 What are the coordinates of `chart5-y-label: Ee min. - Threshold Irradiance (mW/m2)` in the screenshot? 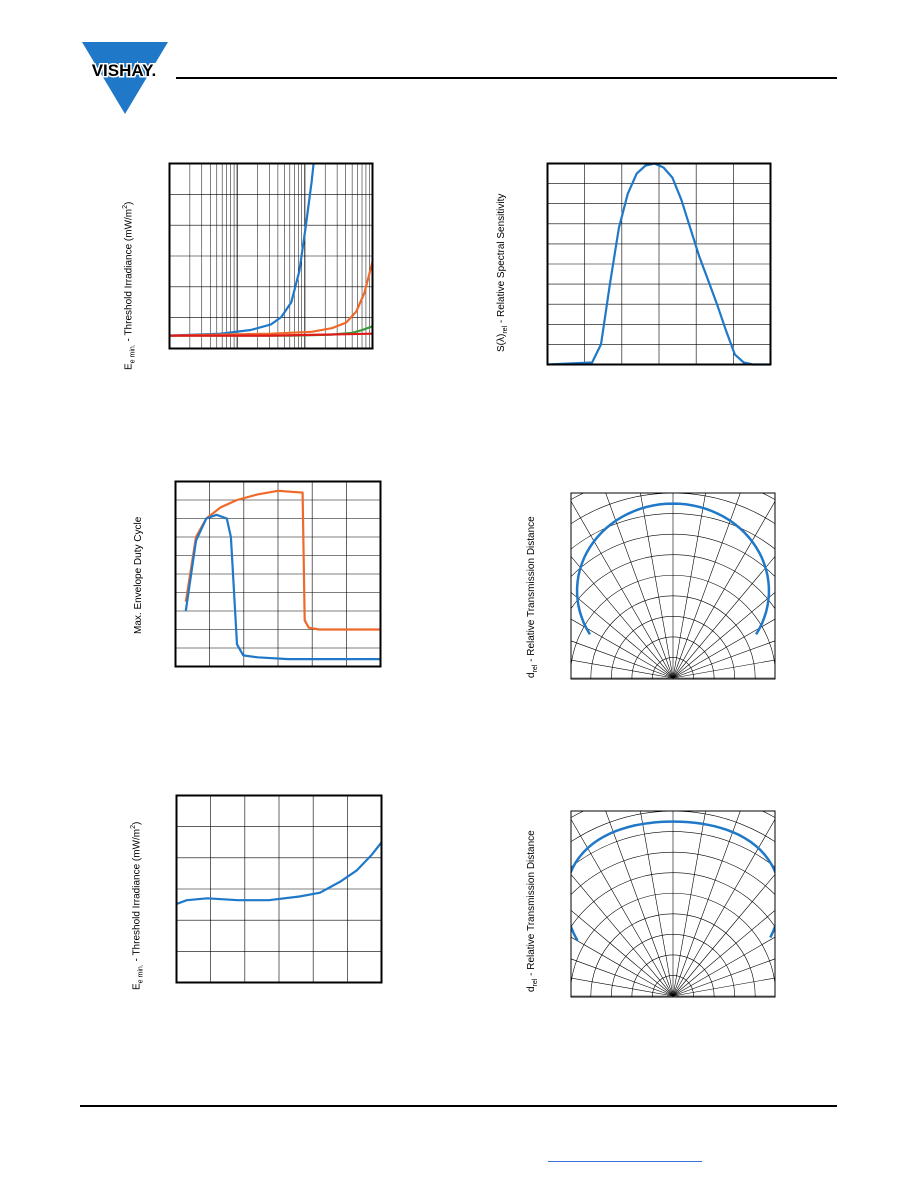 It's located at (137, 905).